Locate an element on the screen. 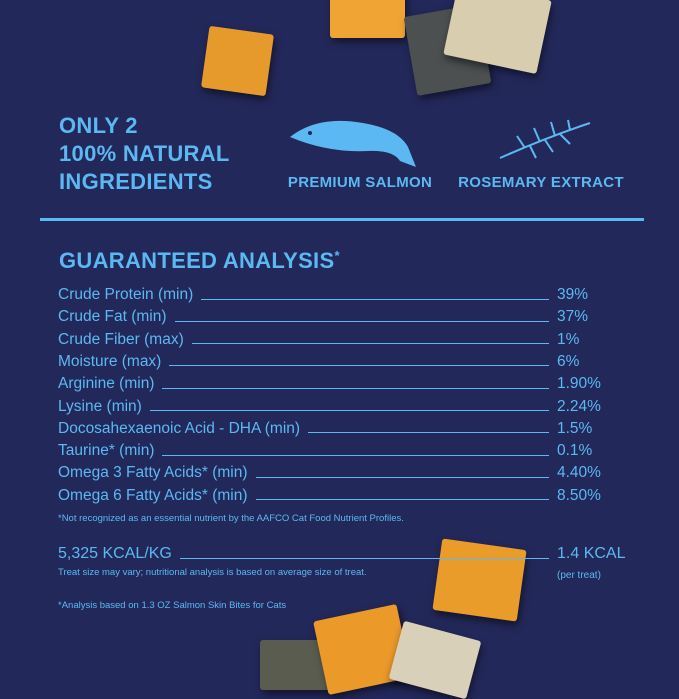 This screenshot has width=679, height=699. ingredient-label: PREMIUM SALMON is located at coordinates (360, 182).